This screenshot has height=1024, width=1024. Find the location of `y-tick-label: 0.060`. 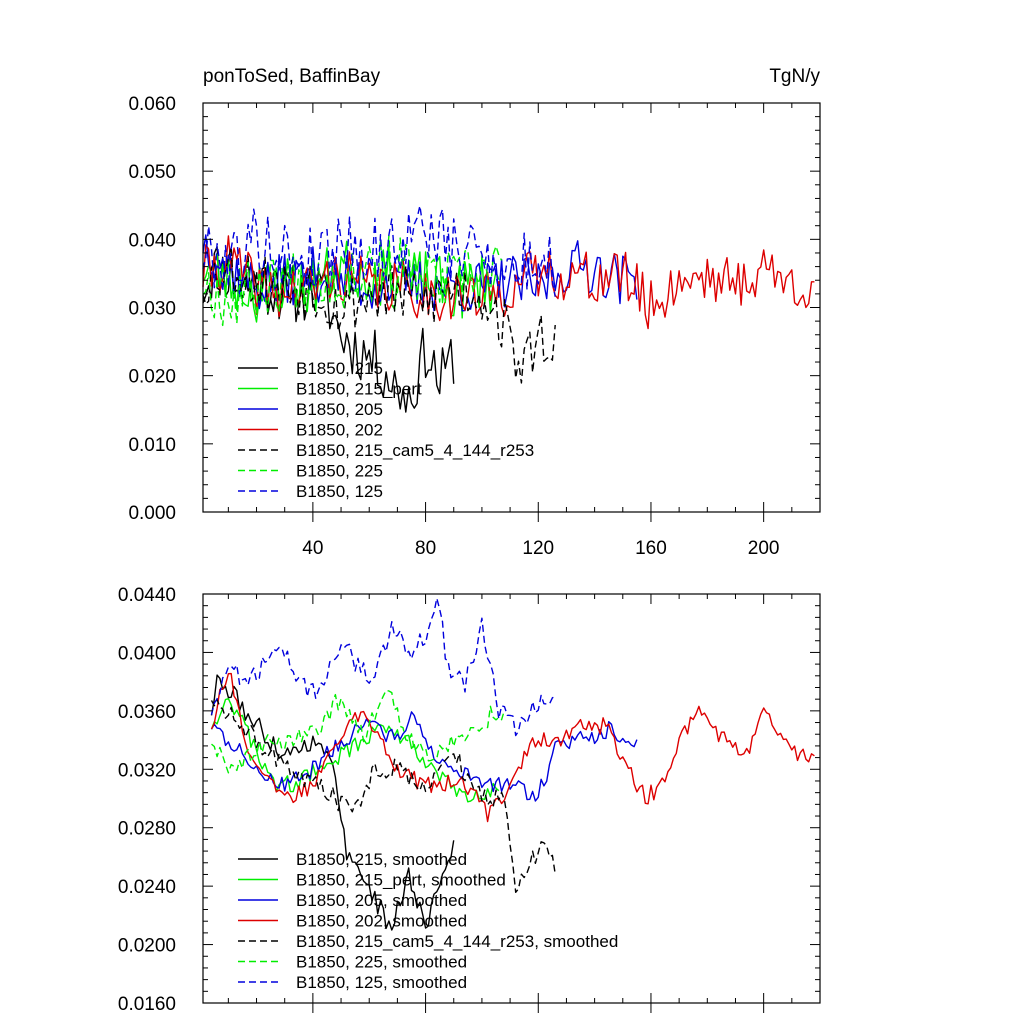

y-tick-label: 0.060 is located at coordinates (152, 104).